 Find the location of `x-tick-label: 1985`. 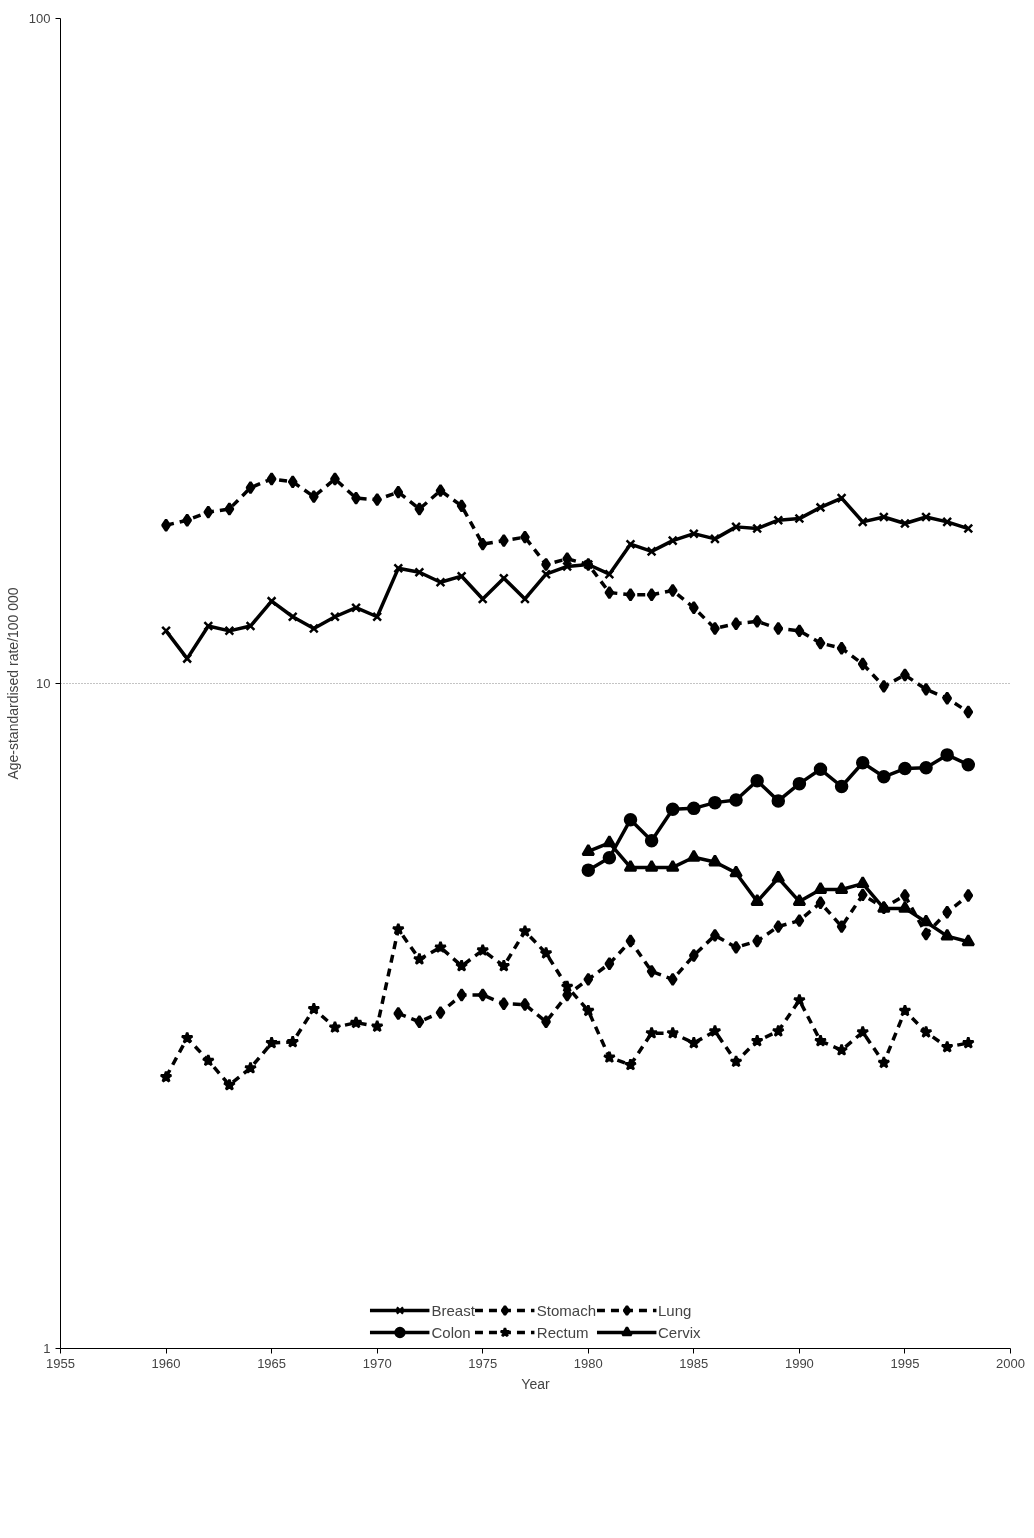

x-tick-label: 1985 is located at coordinates (694, 1363).